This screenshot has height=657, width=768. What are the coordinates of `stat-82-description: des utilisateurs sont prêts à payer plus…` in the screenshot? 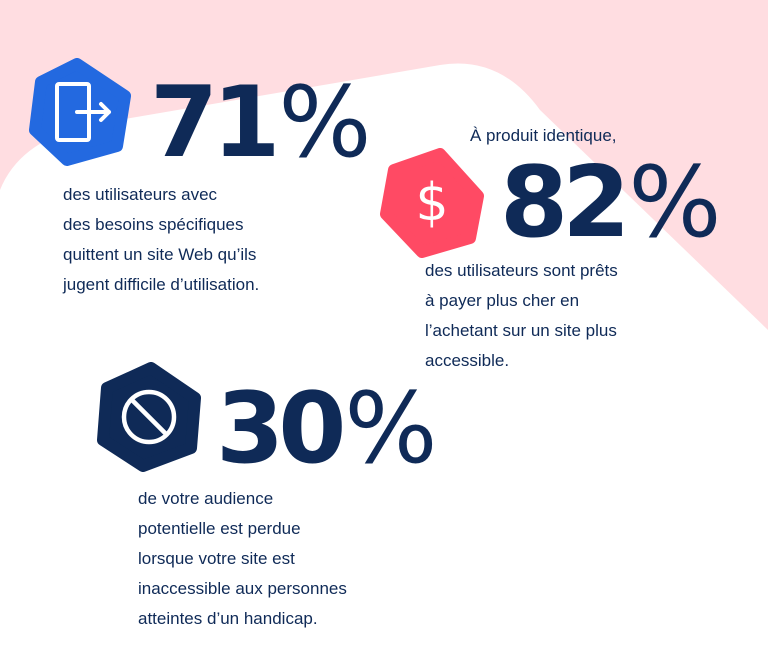 It's located at (521, 315).